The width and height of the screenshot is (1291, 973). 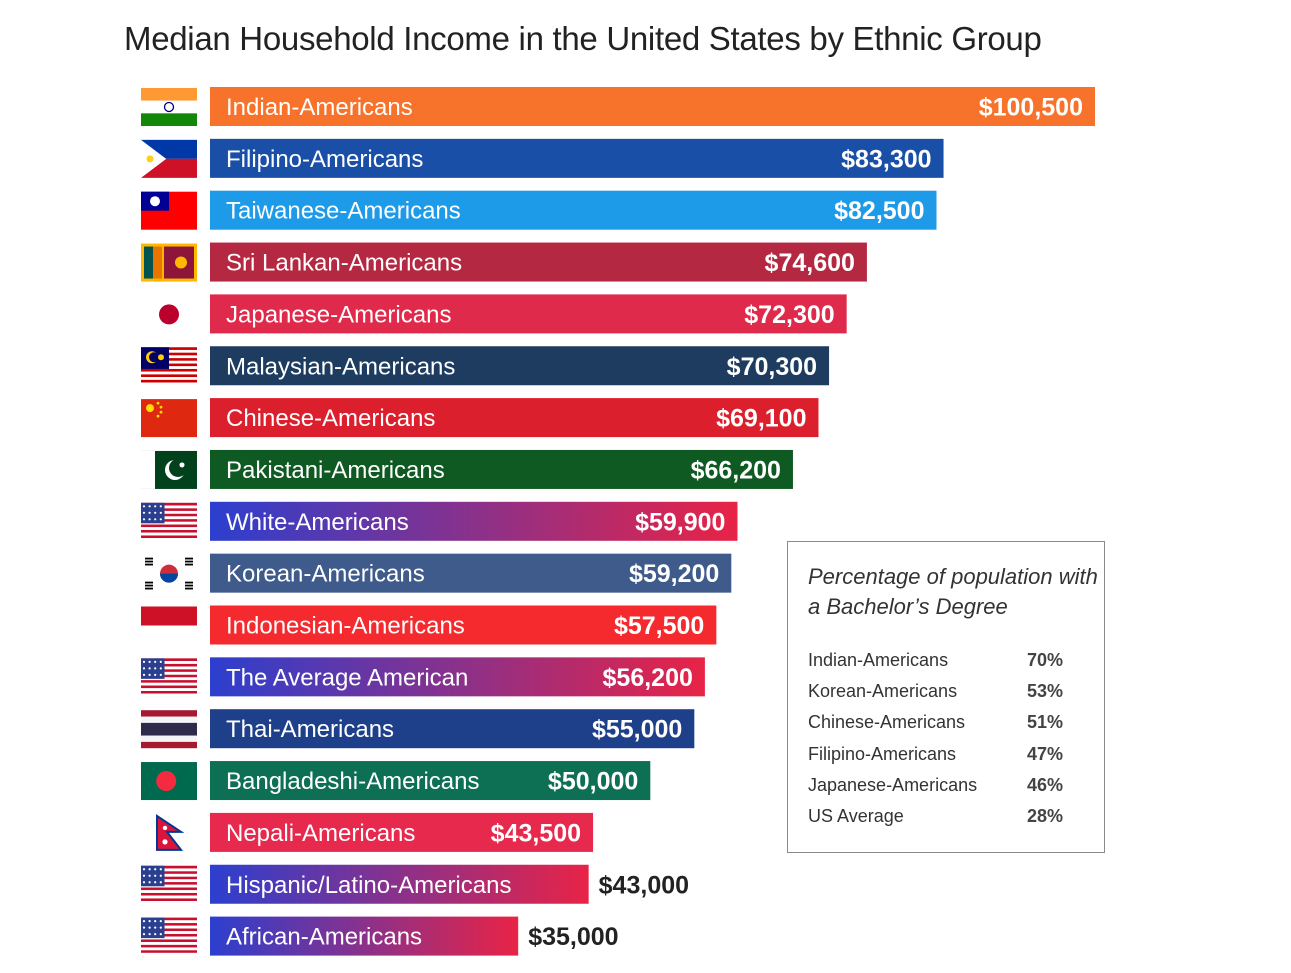 What do you see at coordinates (169, 107) in the screenshot?
I see `india-flag-icon` at bounding box center [169, 107].